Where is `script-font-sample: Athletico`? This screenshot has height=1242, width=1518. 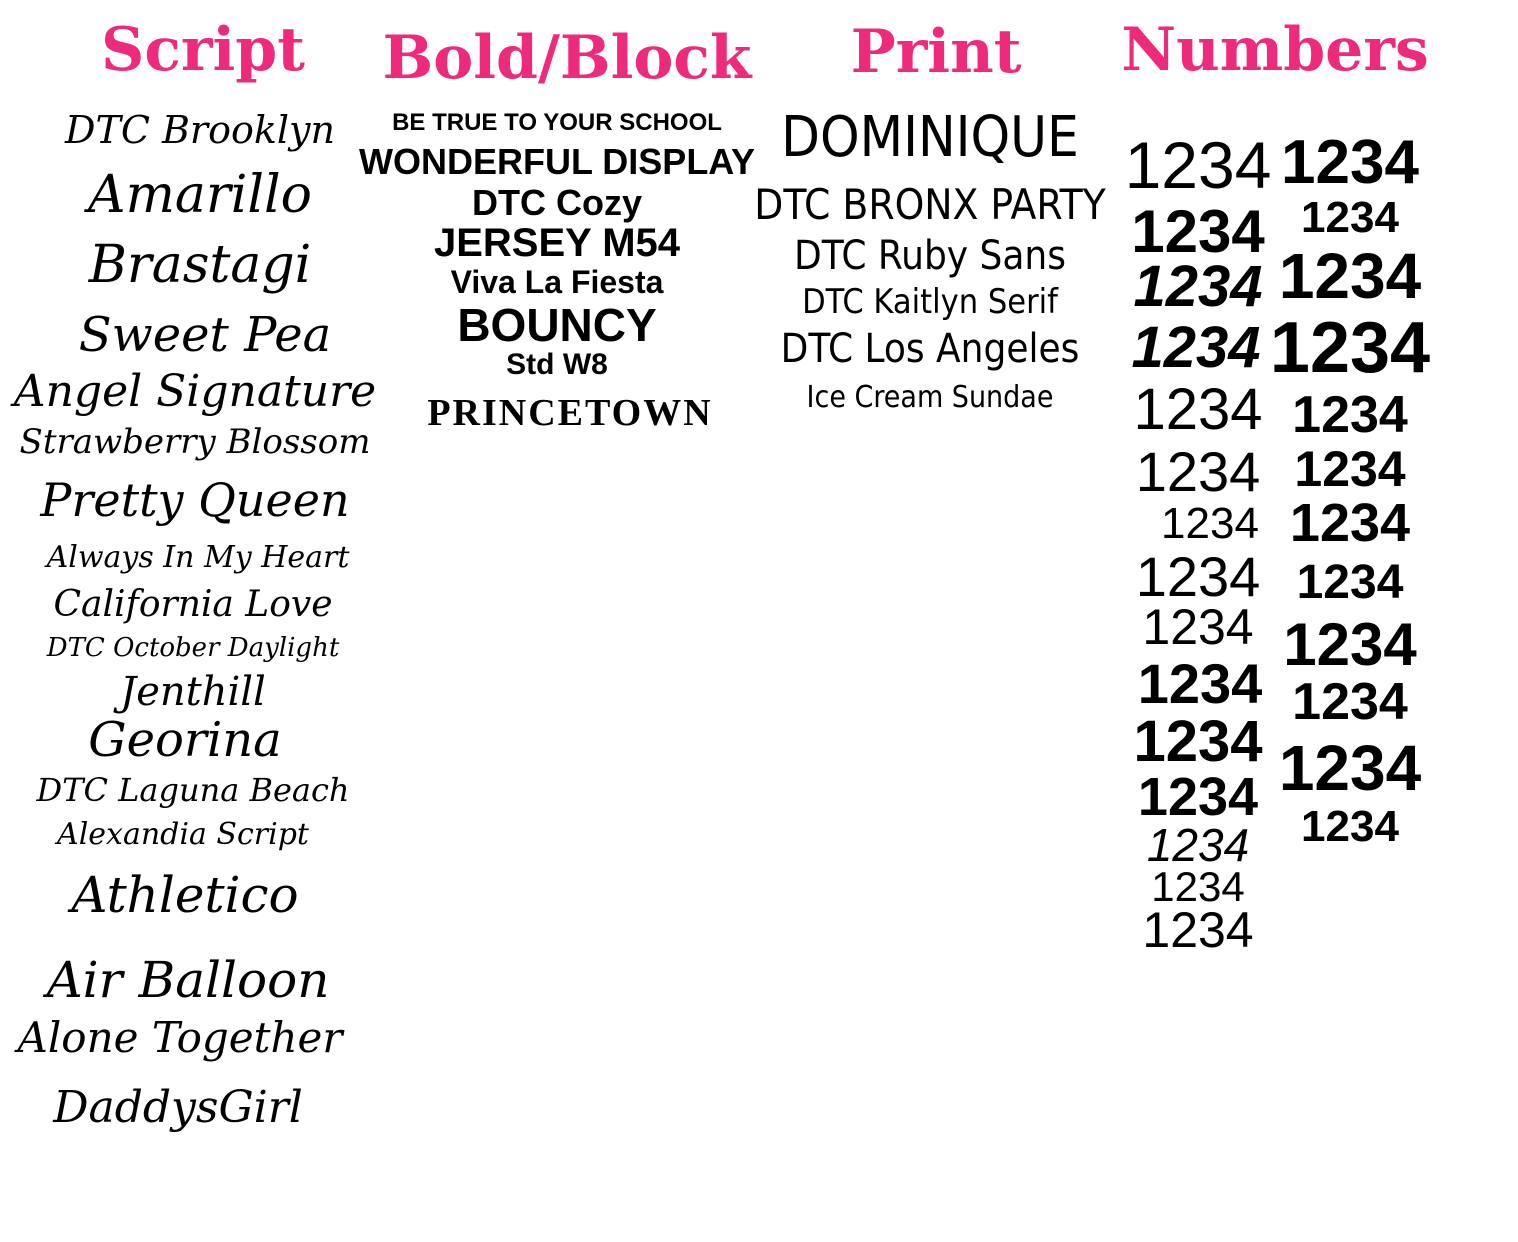
script-font-sample: Athletico is located at coordinates (185, 895).